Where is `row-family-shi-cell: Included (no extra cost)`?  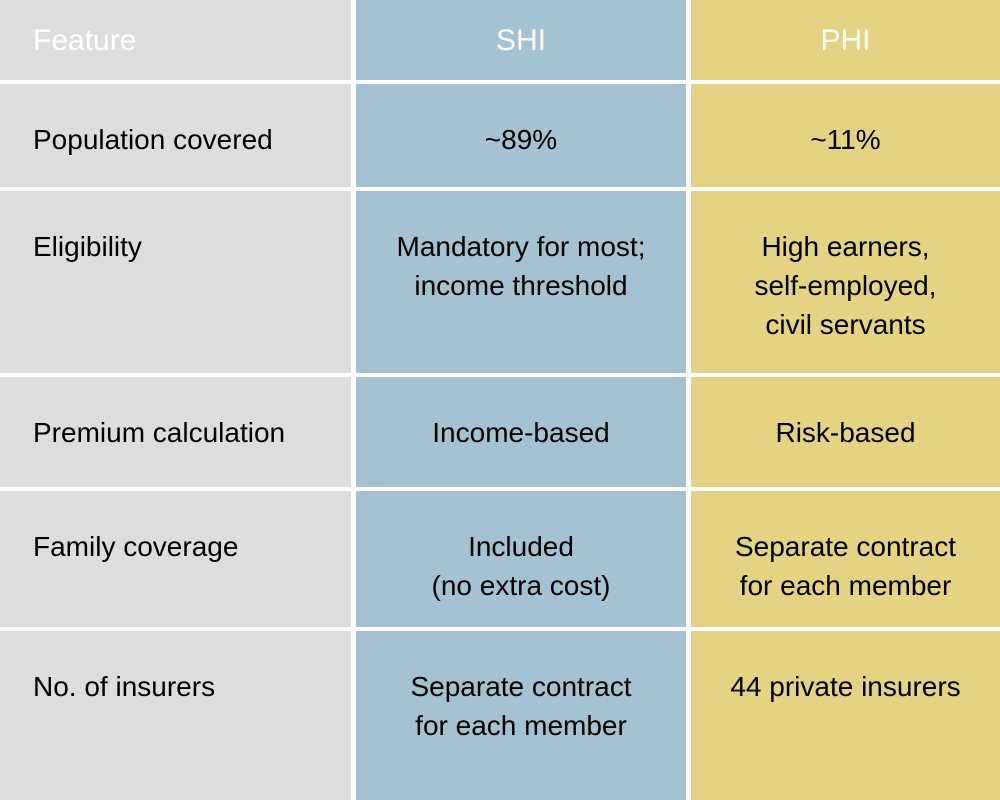
row-family-shi-cell: Included (no extra cost) is located at coordinates (521, 559).